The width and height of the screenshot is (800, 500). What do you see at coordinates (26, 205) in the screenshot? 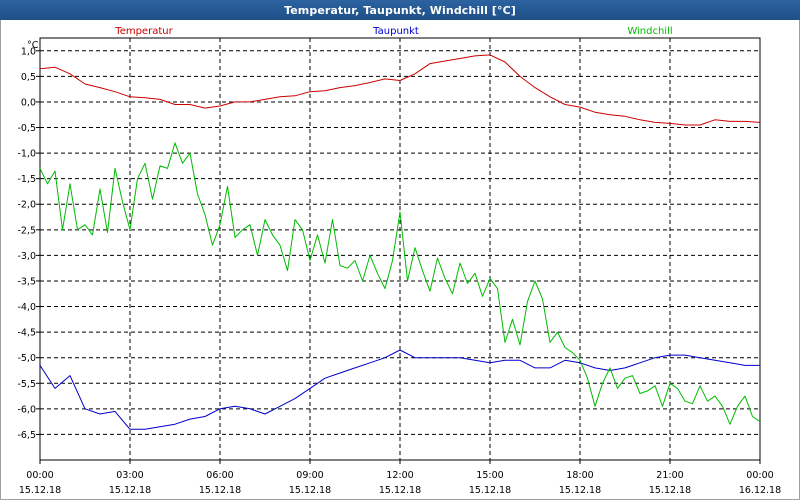
I see `y-tick-label: -2,0` at bounding box center [26, 205].